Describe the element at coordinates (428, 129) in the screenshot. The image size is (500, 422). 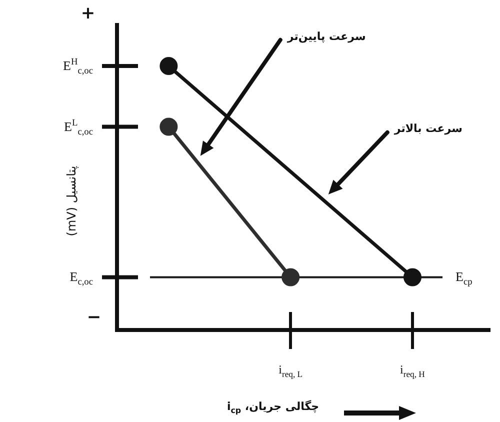
I see `annotation: سرعت بالاتر` at that location.